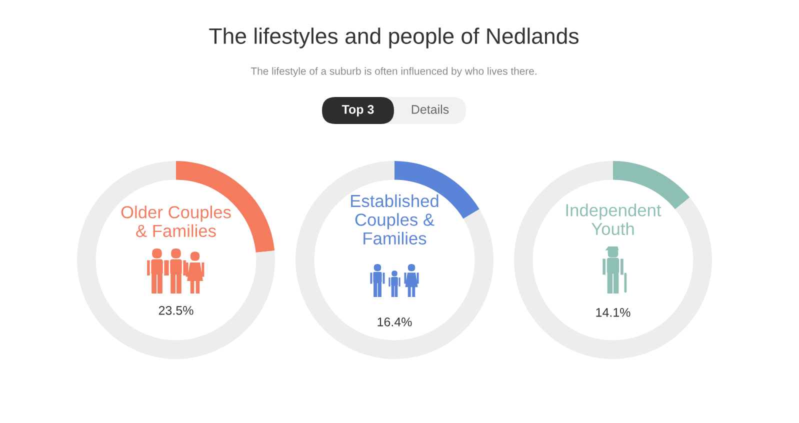 The height and width of the screenshot is (423, 799). I want to click on text: The lifestyle of a suburb is often influenced by who lives there., so click(393, 72).